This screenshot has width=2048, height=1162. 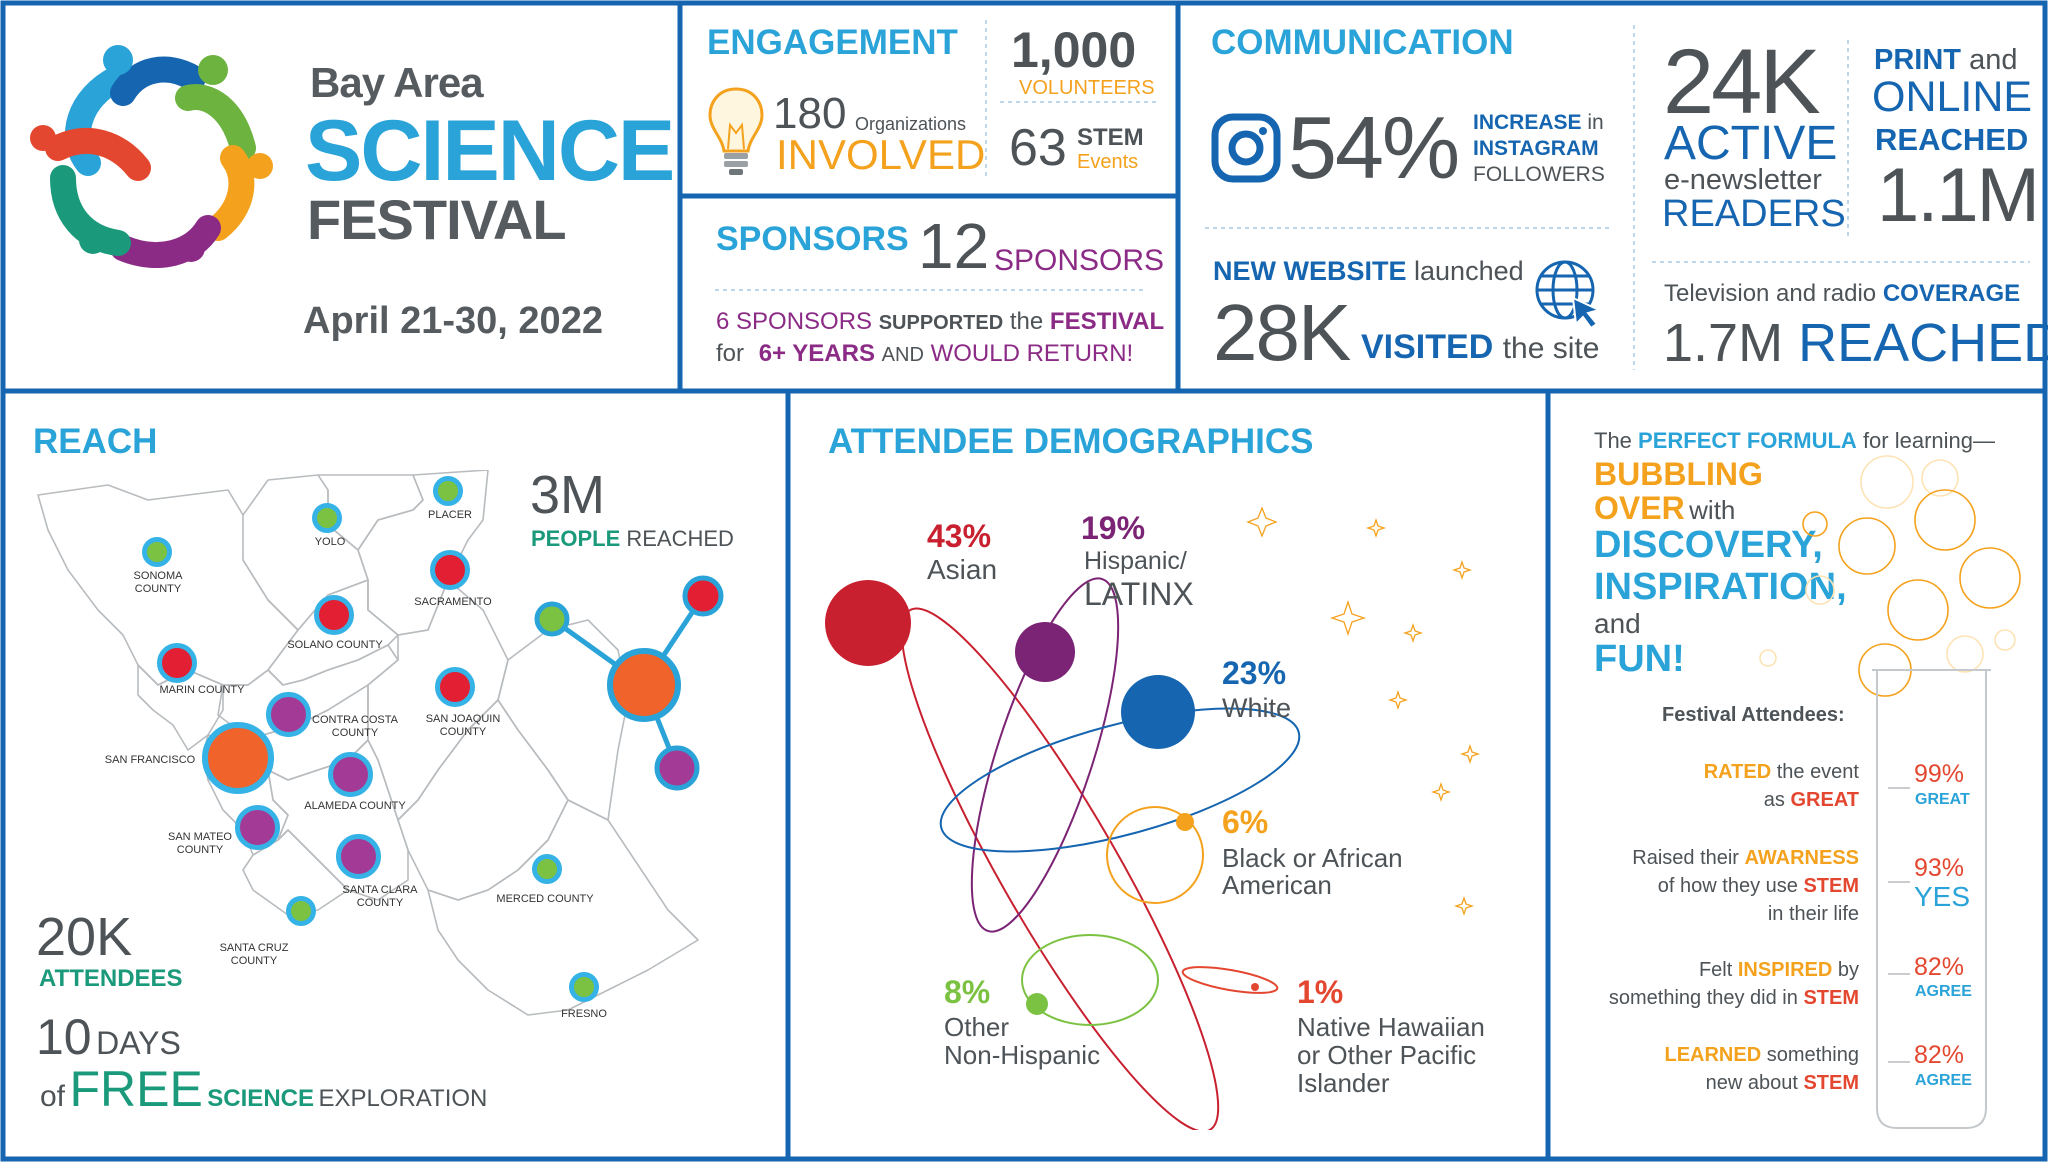 I want to click on stat-awareness-line2: of how they use STEM, so click(x=1758, y=886).